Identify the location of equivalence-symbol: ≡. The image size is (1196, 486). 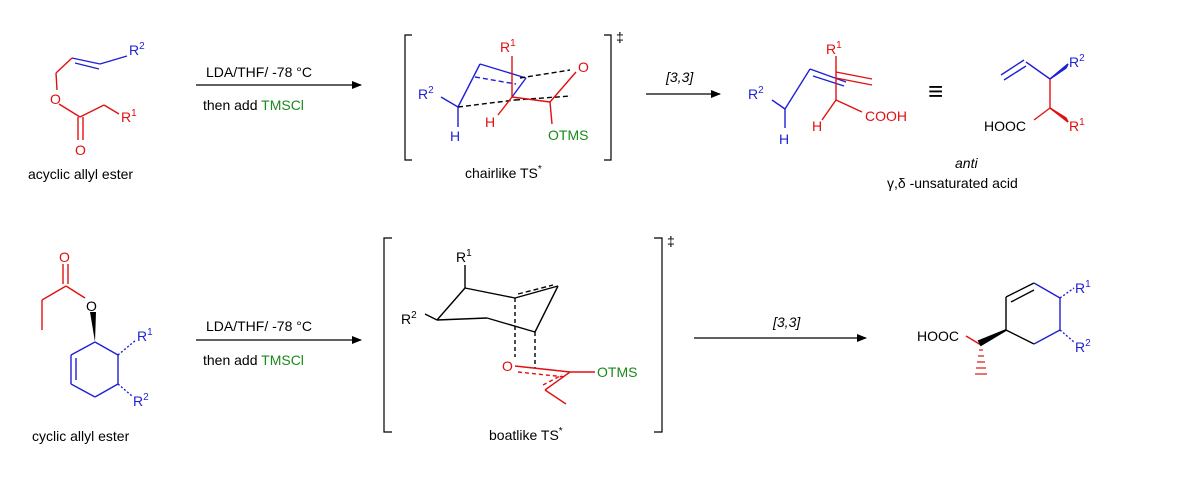
(935, 91).